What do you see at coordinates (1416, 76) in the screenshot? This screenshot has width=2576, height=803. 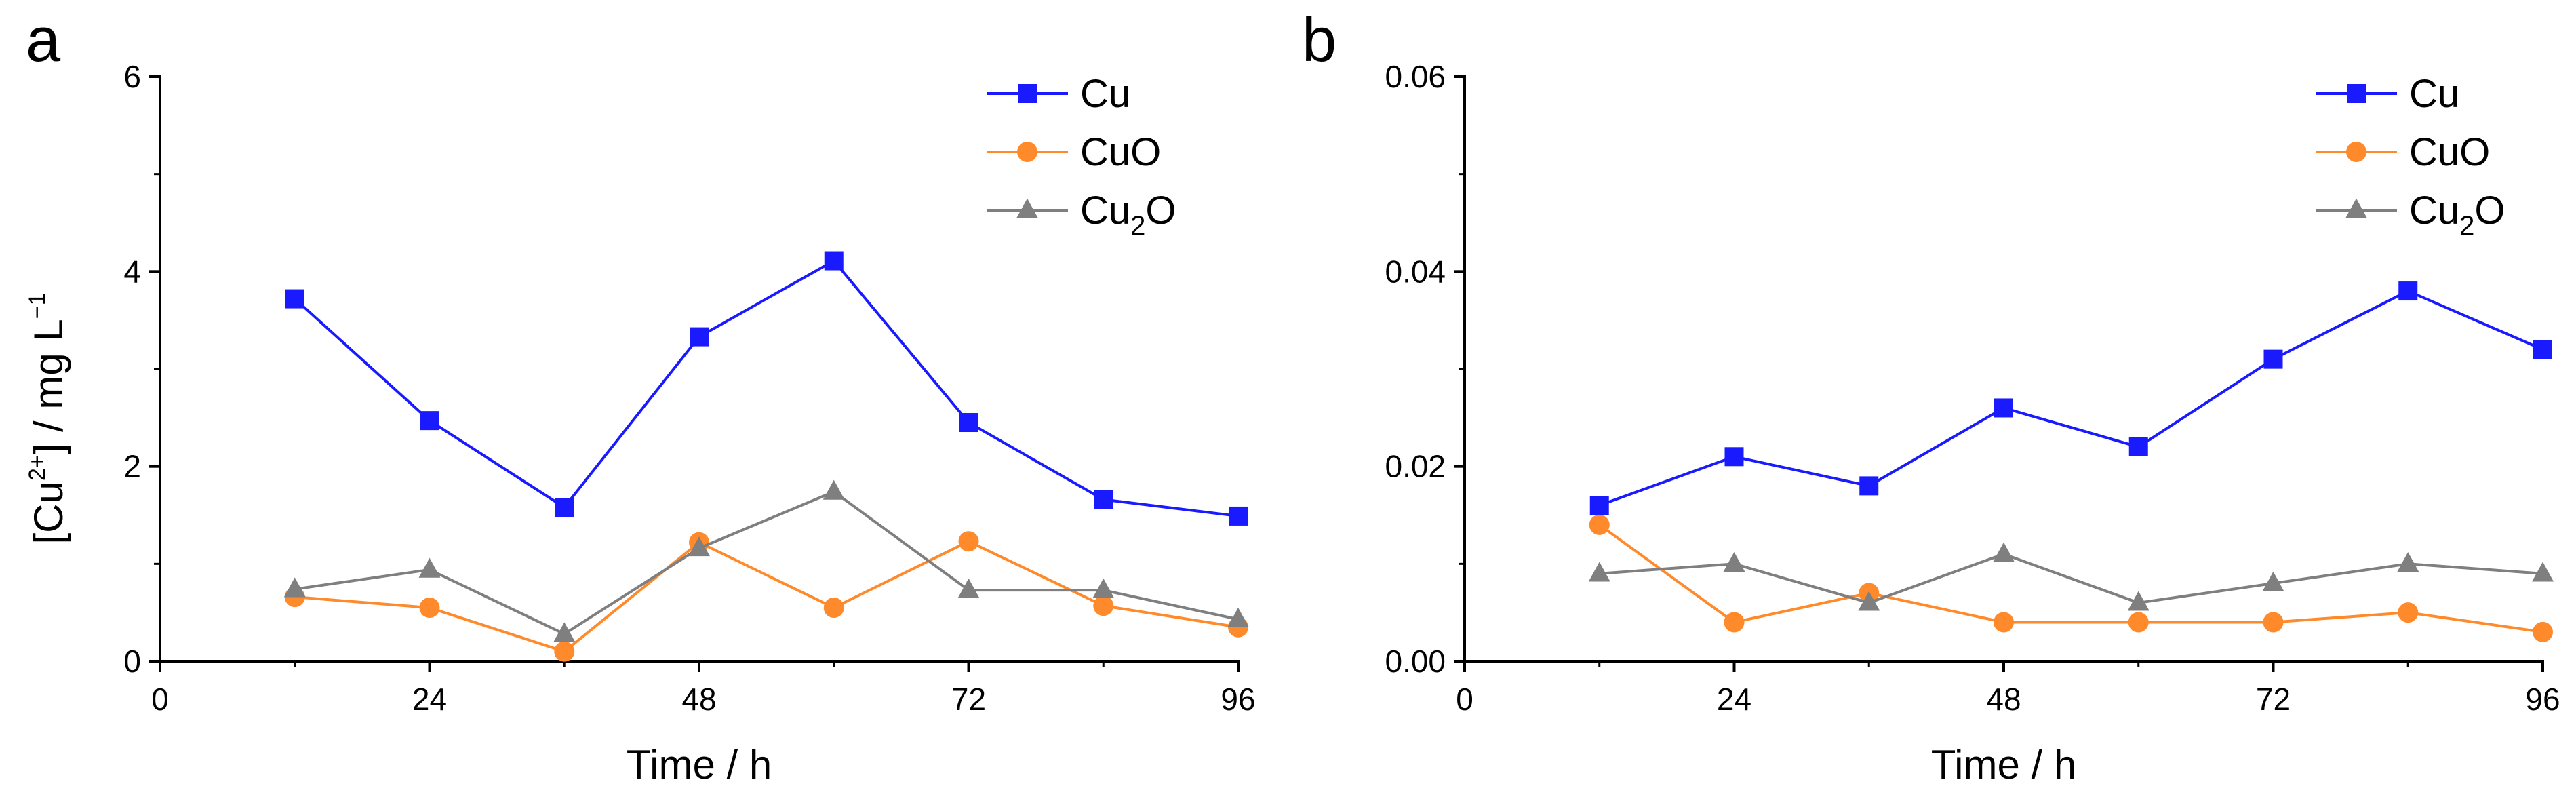 I see `y-tick-label: 0.06` at bounding box center [1416, 76].